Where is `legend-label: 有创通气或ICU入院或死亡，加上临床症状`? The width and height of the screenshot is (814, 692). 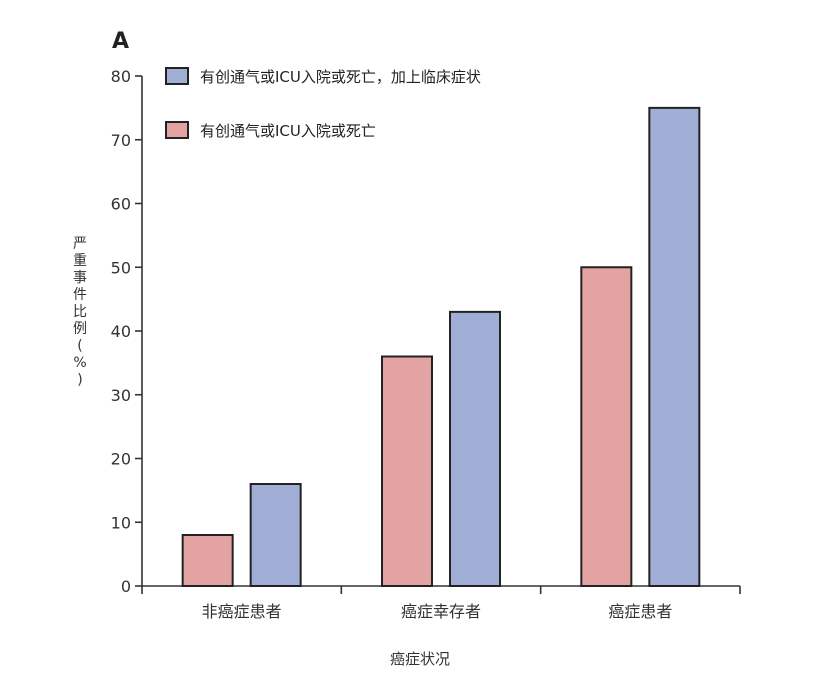
legend-label: 有创通气或ICU入院或死亡，加上临床症状 is located at coordinates (340, 77).